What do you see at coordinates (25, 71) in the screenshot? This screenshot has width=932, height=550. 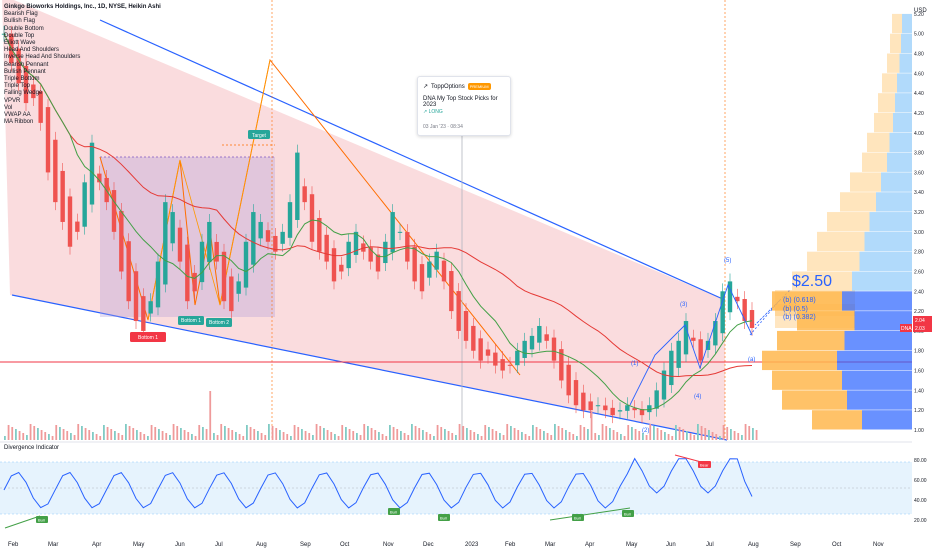 I see `legend-item: Bullish Pennant` at bounding box center [25, 71].